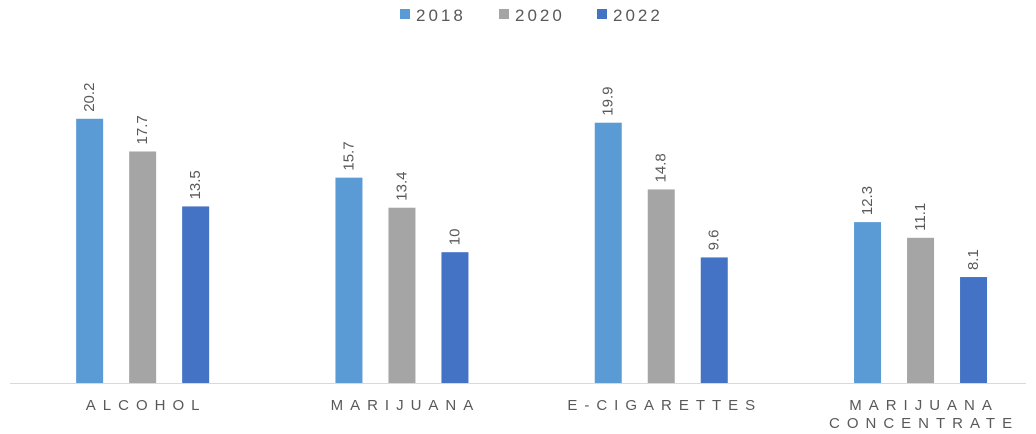 This screenshot has height=434, width=1036. What do you see at coordinates (638, 15) in the screenshot?
I see `legend-label-2022: 2022` at bounding box center [638, 15].